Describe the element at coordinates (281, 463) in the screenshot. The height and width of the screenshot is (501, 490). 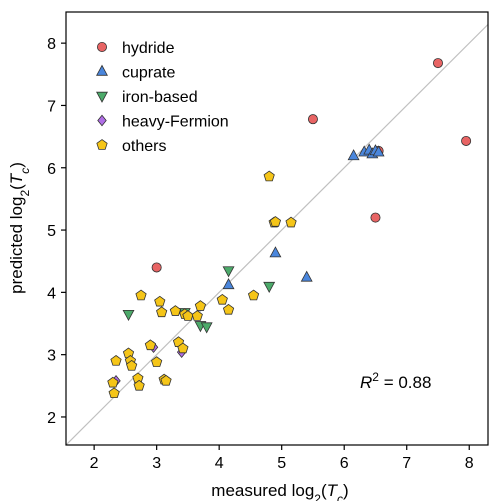
I see `x-tick-label: 5` at that location.